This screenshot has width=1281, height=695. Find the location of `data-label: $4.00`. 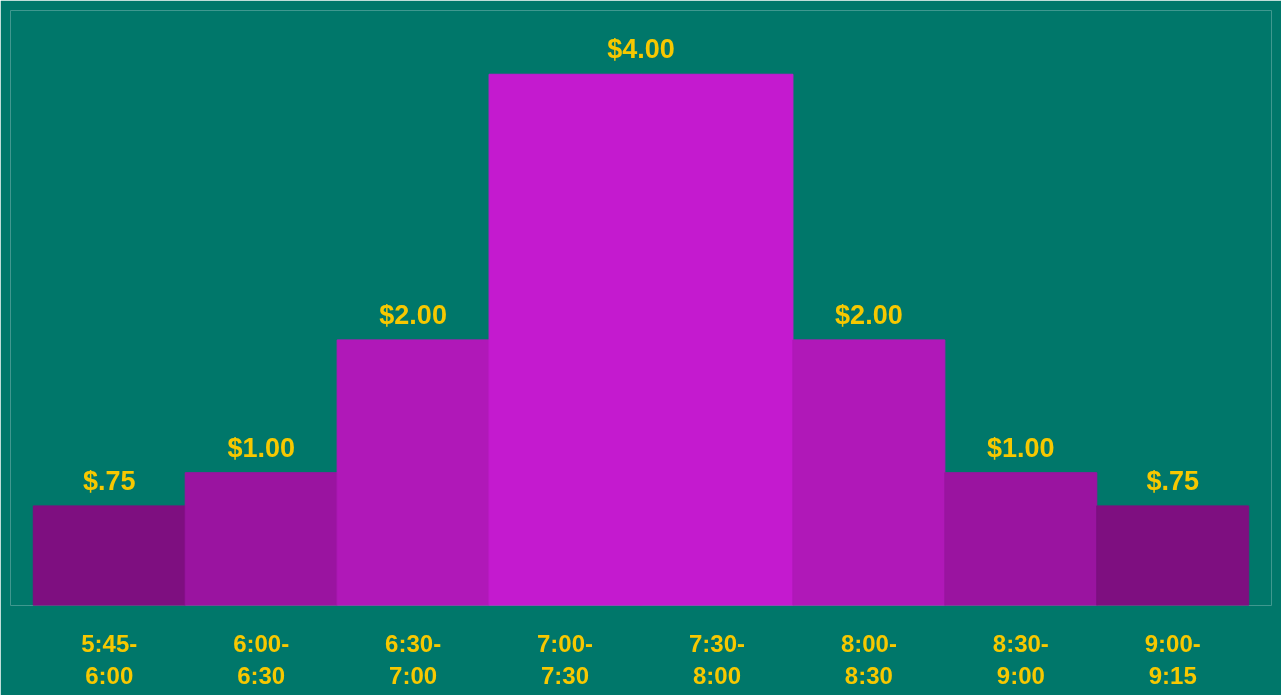

data-label: $4.00 is located at coordinates (641, 49).